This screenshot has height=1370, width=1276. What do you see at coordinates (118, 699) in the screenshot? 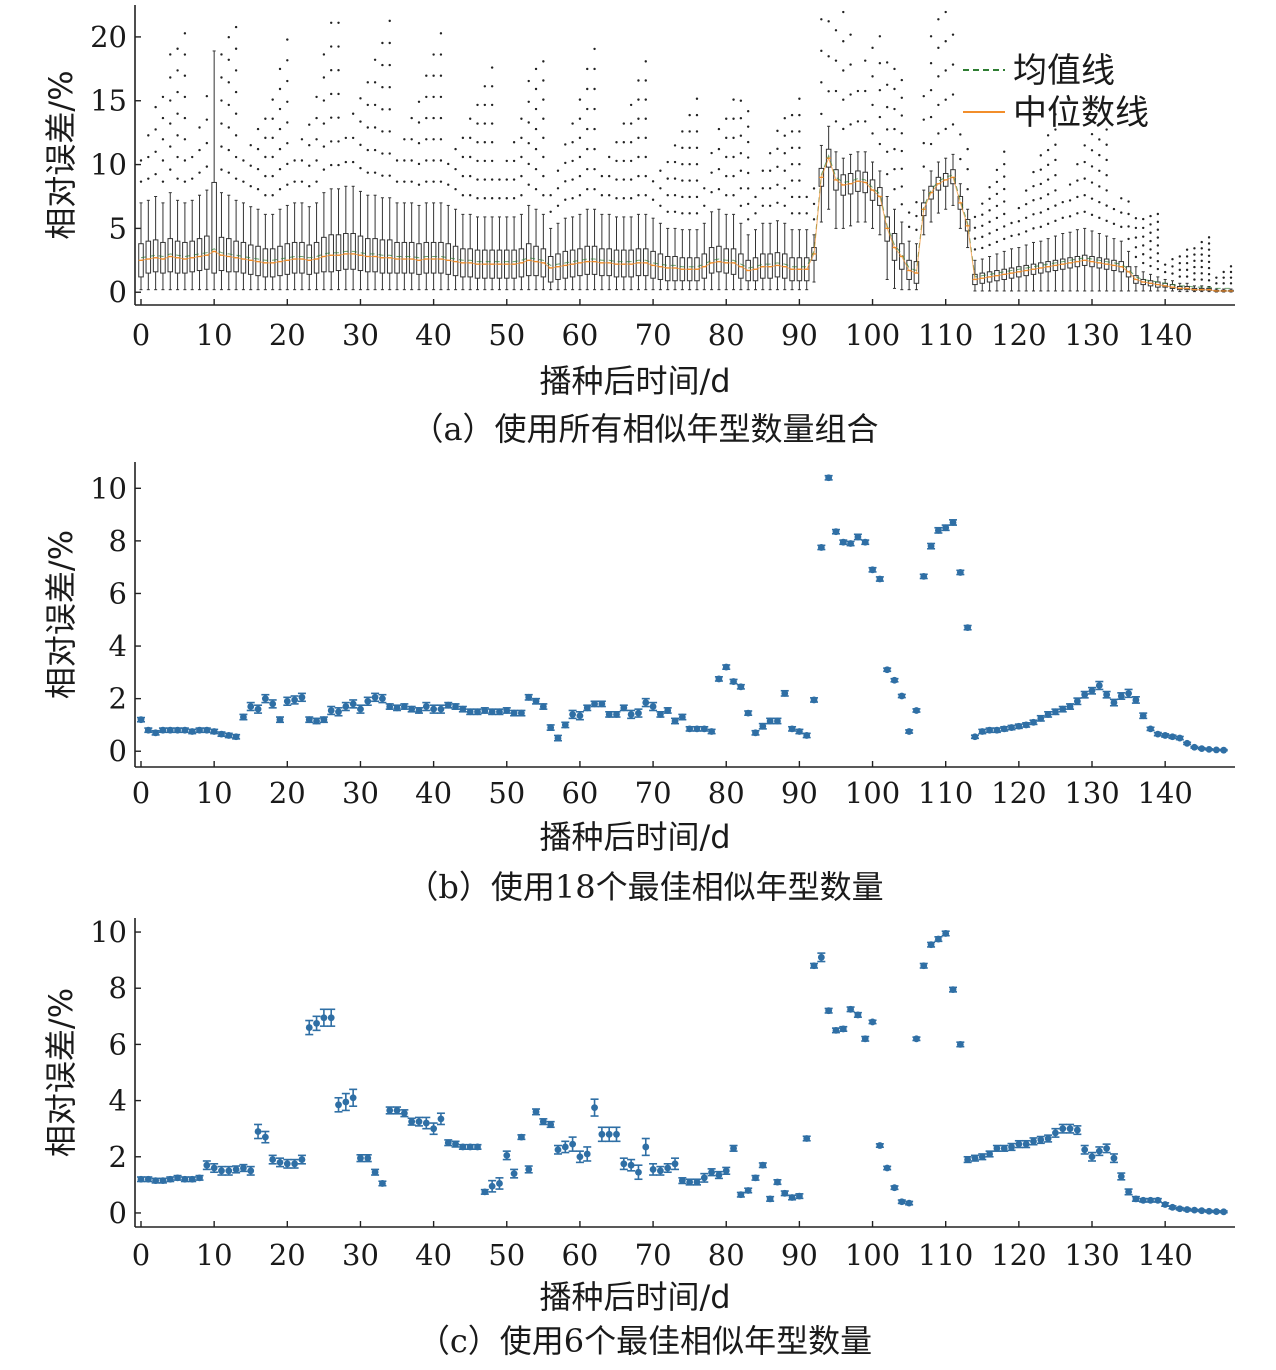
I see `y-tick-label: 2` at bounding box center [118, 699].